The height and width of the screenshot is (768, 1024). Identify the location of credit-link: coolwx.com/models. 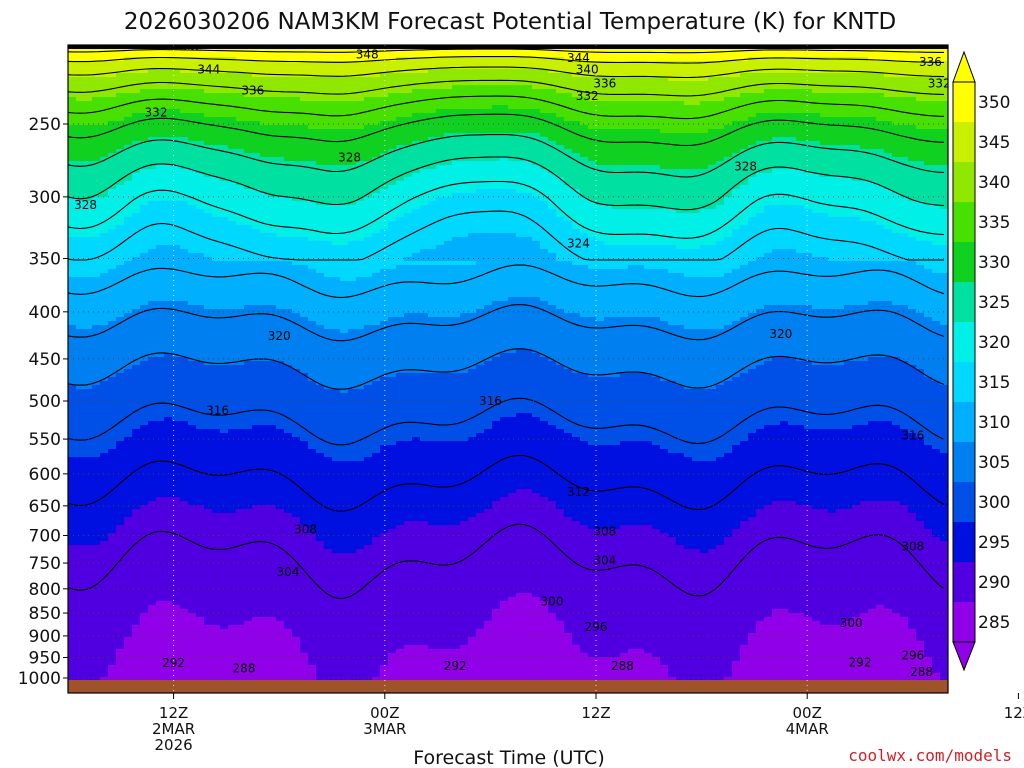
(930, 755).